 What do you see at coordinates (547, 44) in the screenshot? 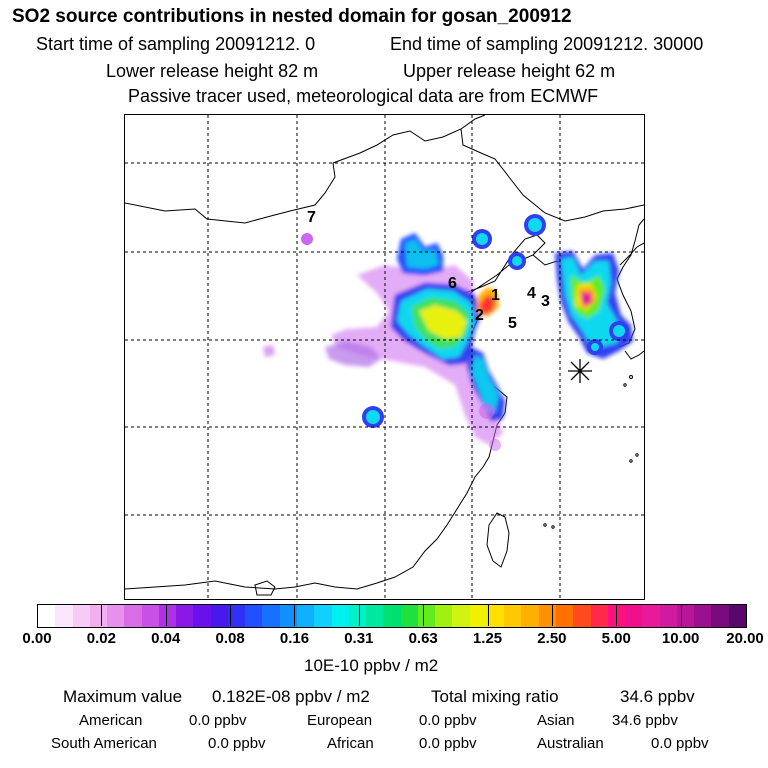
I see `end-time-text: End time of sampling 20091212. 30000` at bounding box center [547, 44].